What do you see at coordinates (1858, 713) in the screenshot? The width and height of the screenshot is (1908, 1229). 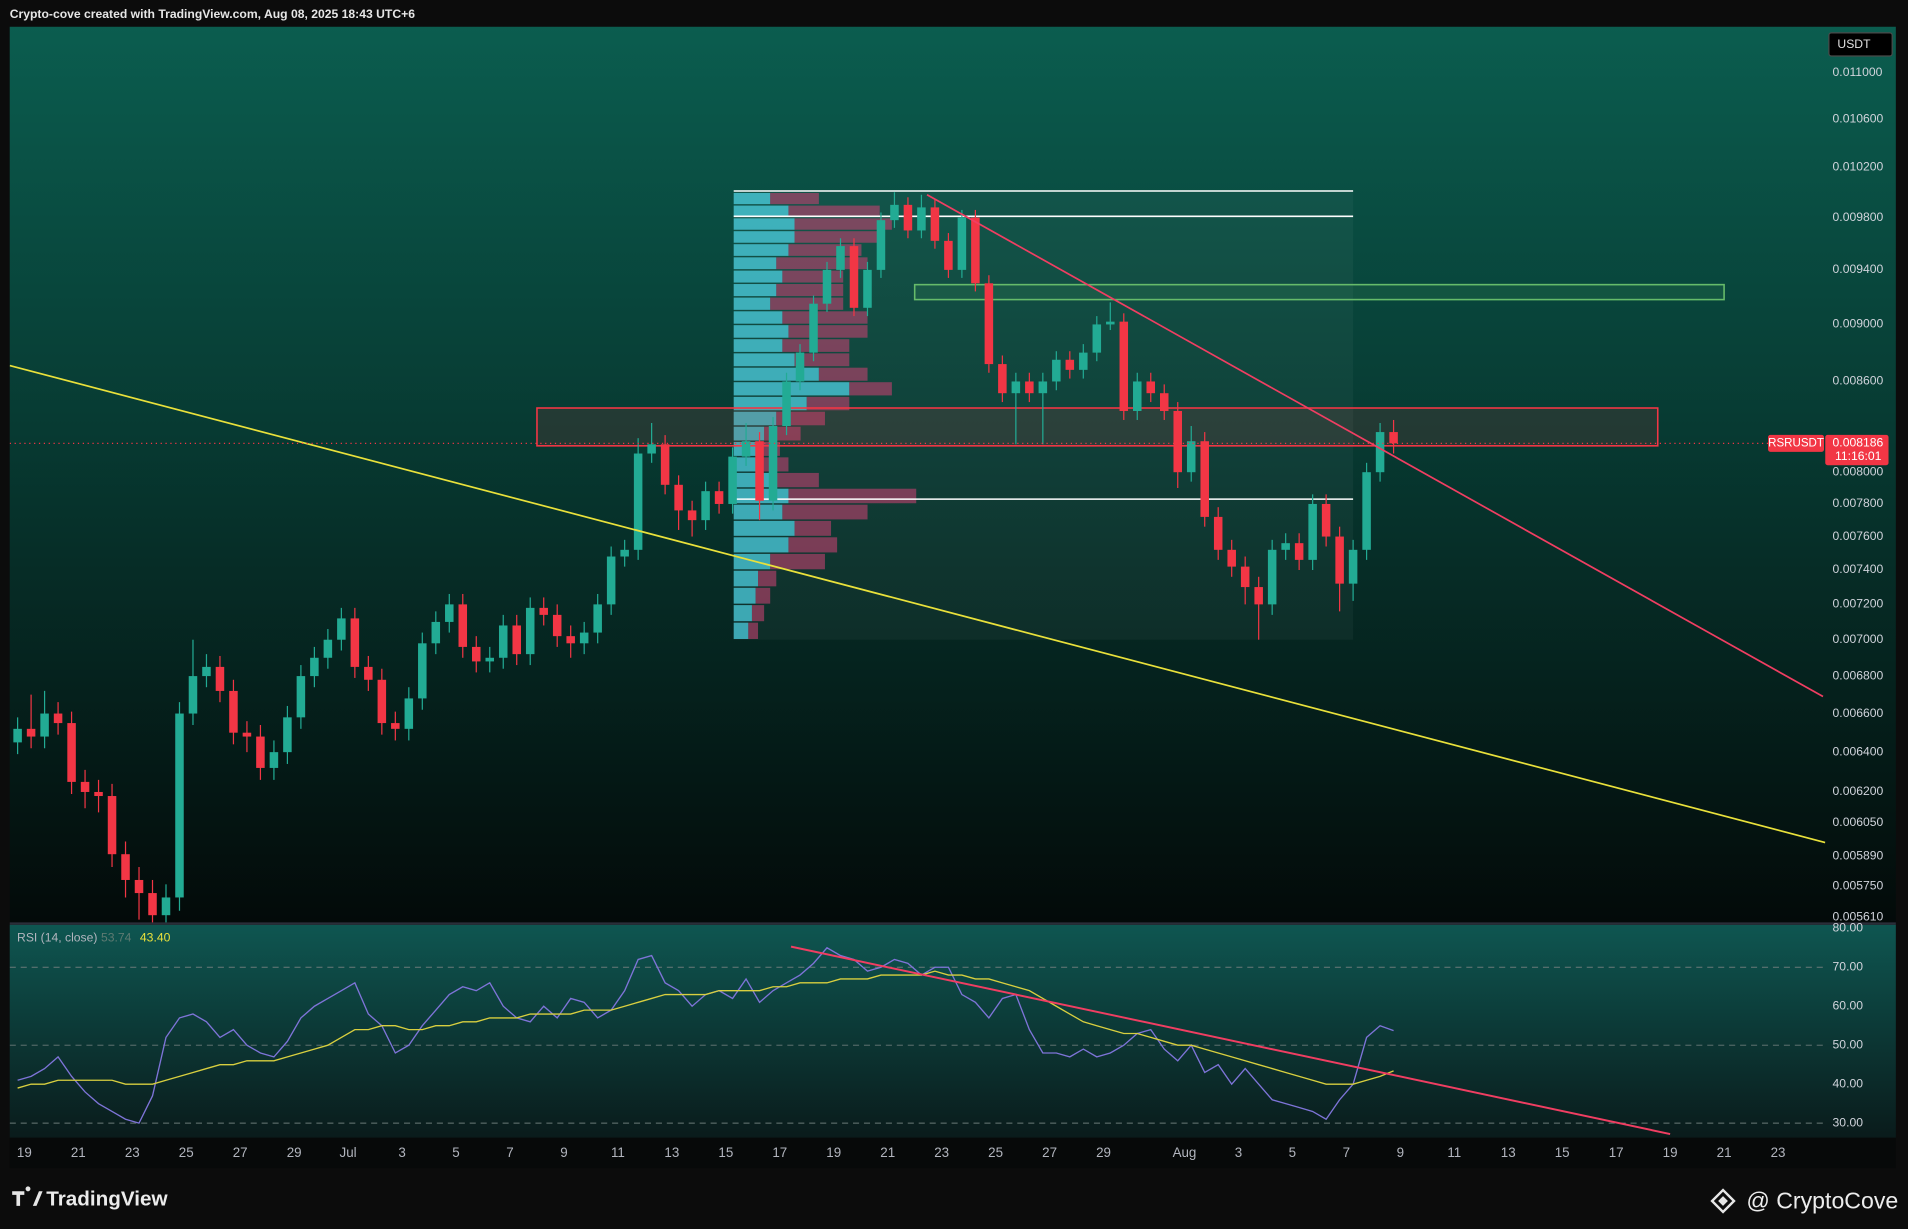 I see `y-tick-label: 0.006600` at bounding box center [1858, 713].